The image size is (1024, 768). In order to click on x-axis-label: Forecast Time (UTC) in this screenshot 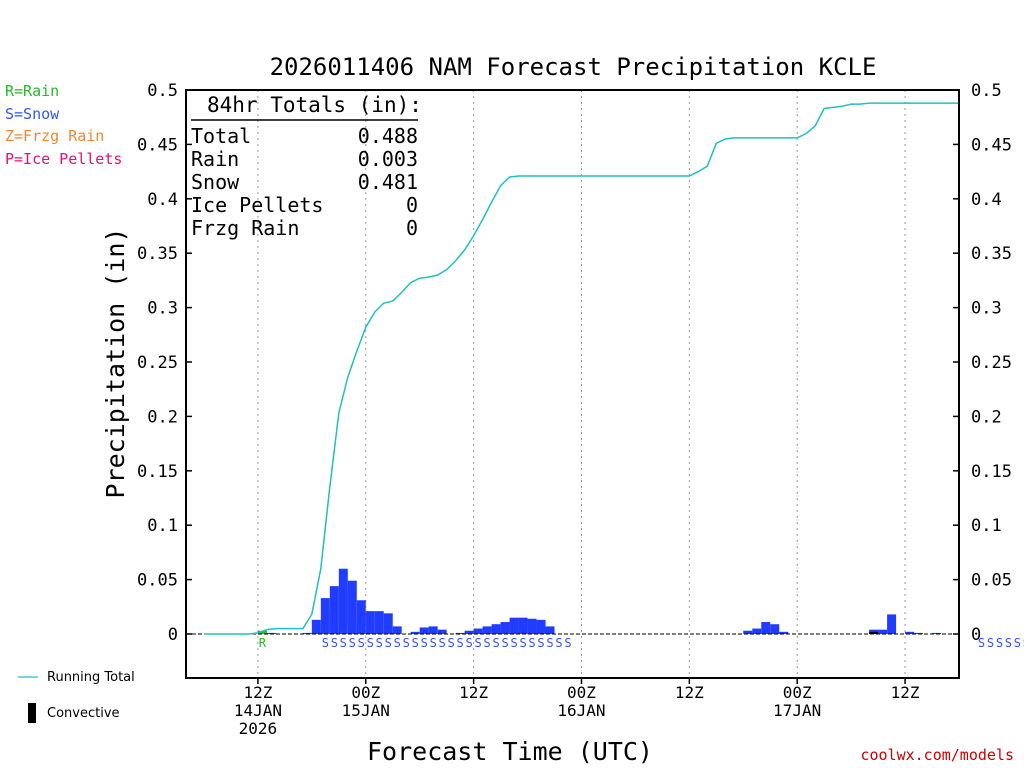, I will do `click(510, 751)`.